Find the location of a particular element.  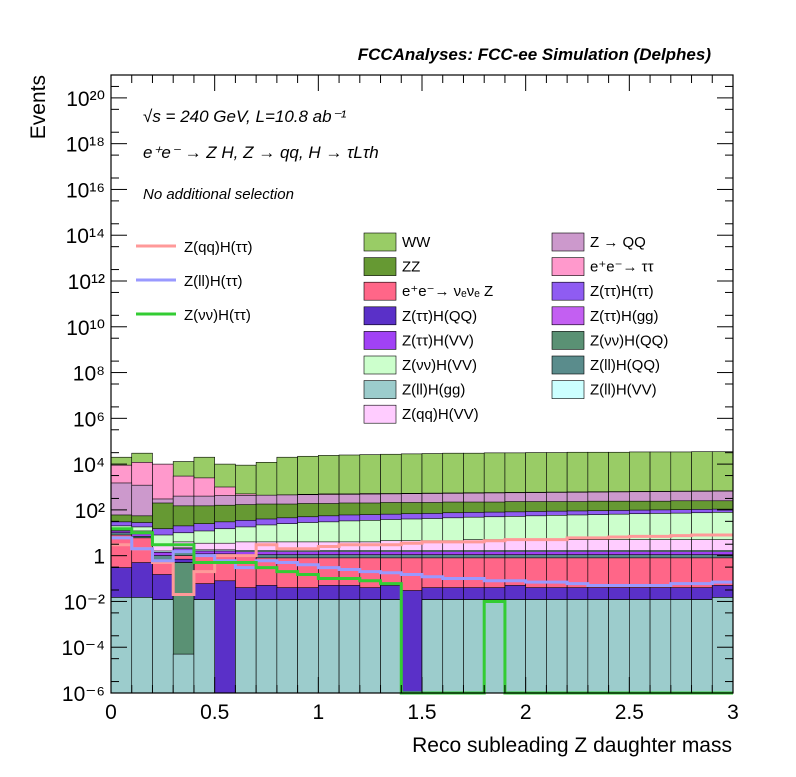

legend-label-1-3: Z(ττ)H(gg) is located at coordinates (624, 316).